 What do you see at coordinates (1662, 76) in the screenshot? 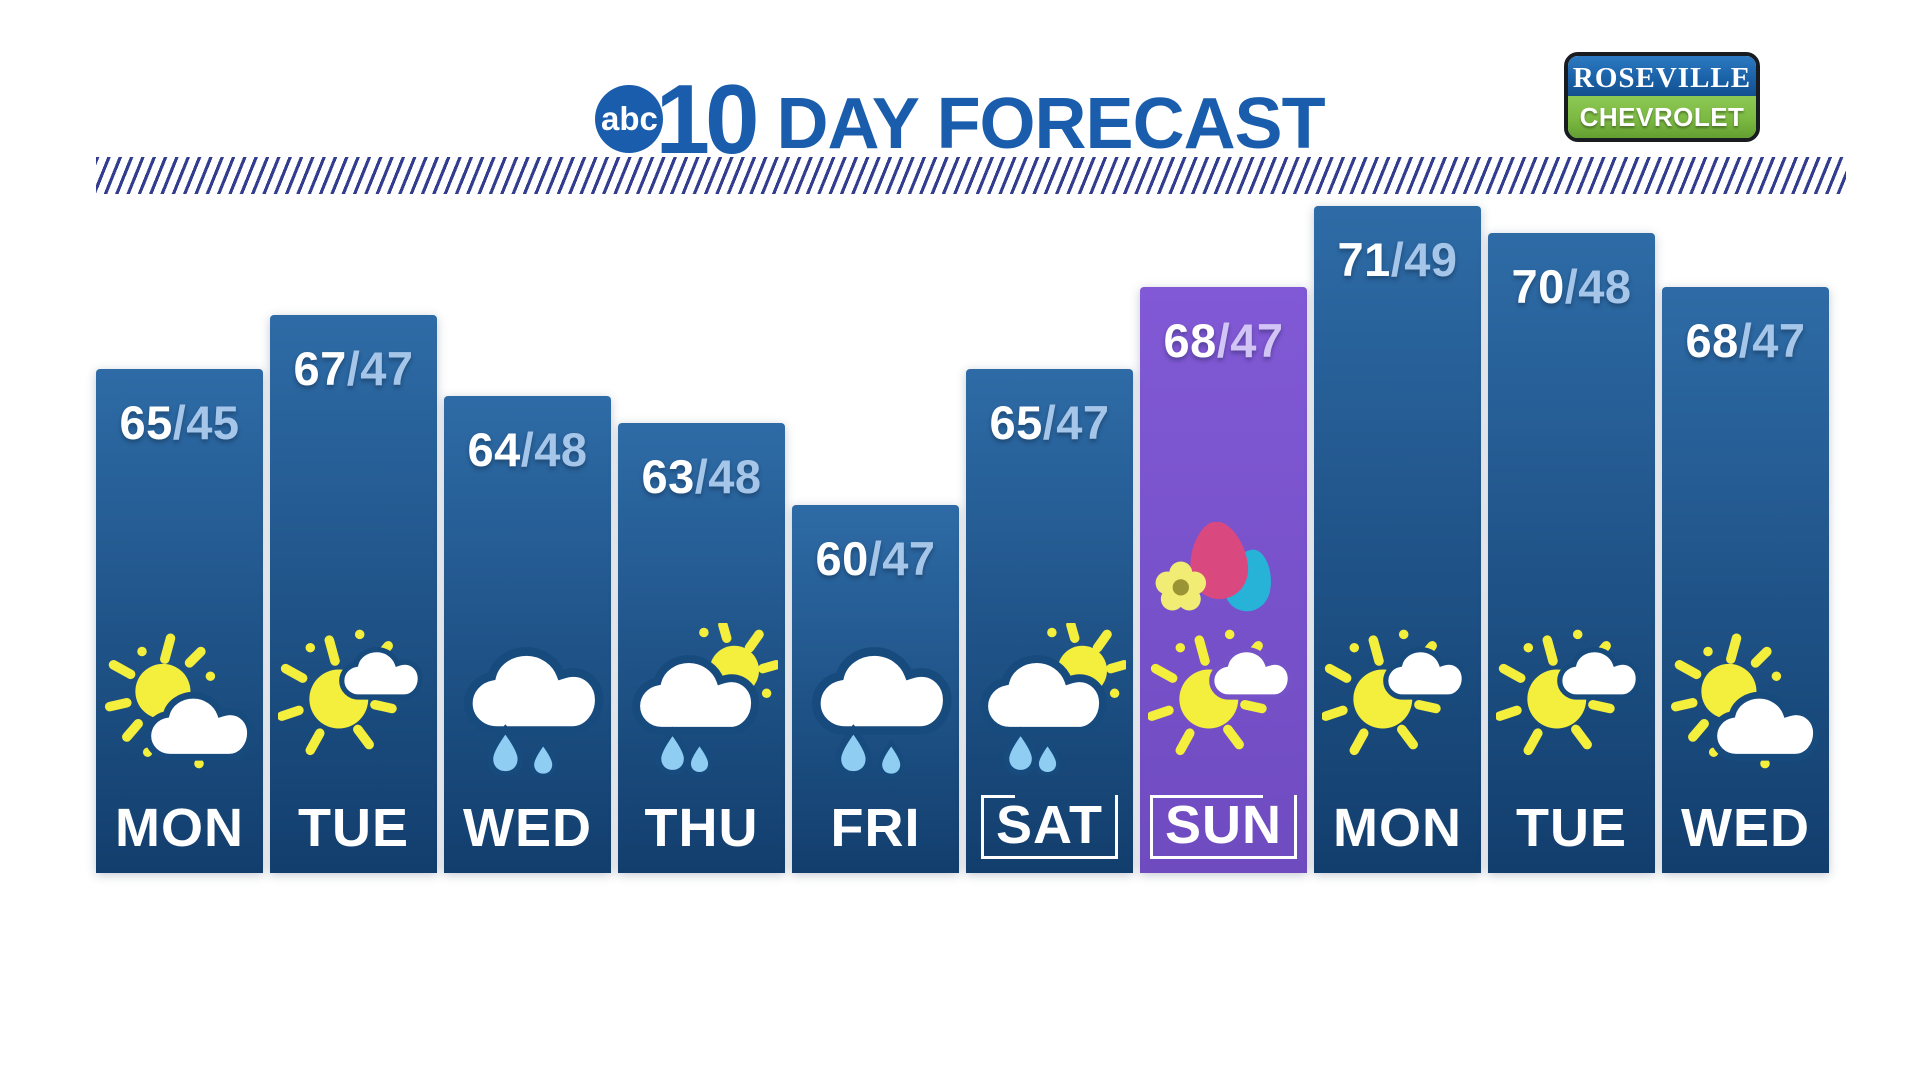
I see `sponsor-dealer-name: ROSEVILLE` at bounding box center [1662, 76].